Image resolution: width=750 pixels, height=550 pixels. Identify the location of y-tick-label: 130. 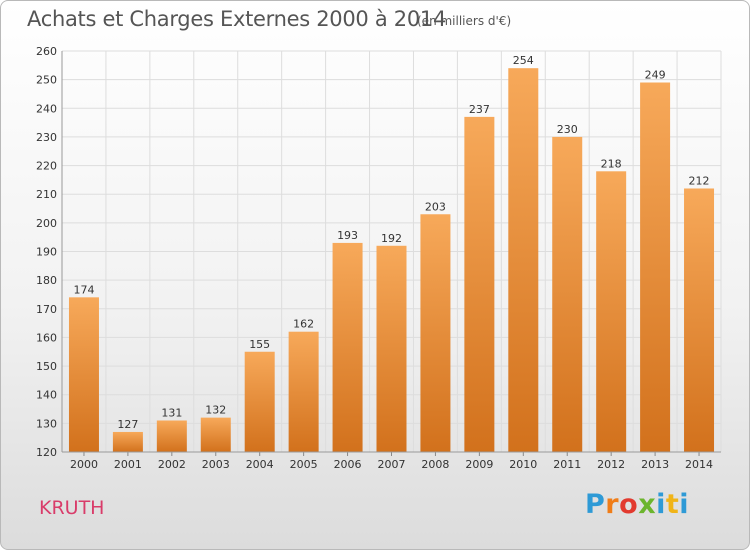
(46, 423).